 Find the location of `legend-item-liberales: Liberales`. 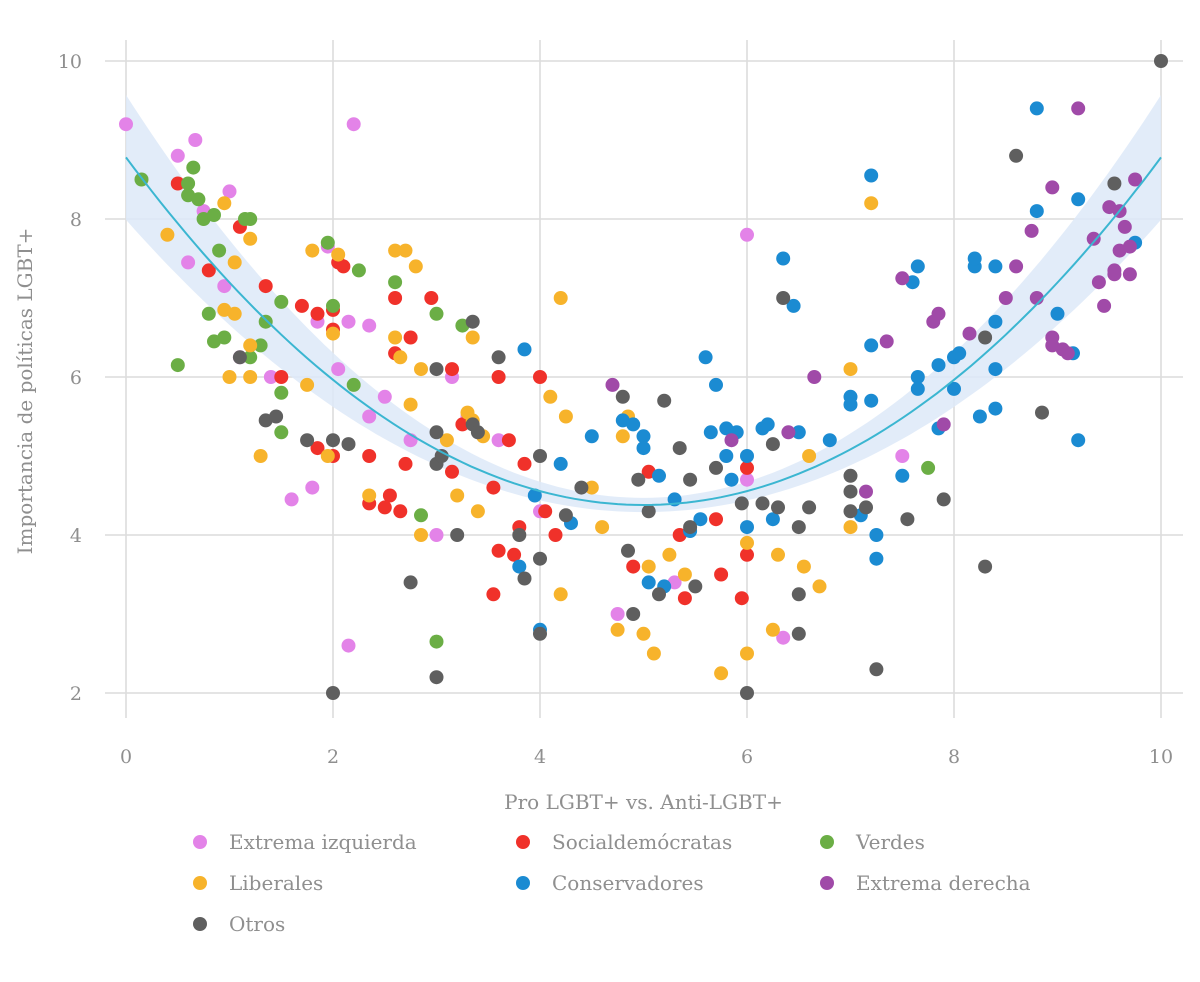

legend-item-liberales: Liberales is located at coordinates (258, 883).